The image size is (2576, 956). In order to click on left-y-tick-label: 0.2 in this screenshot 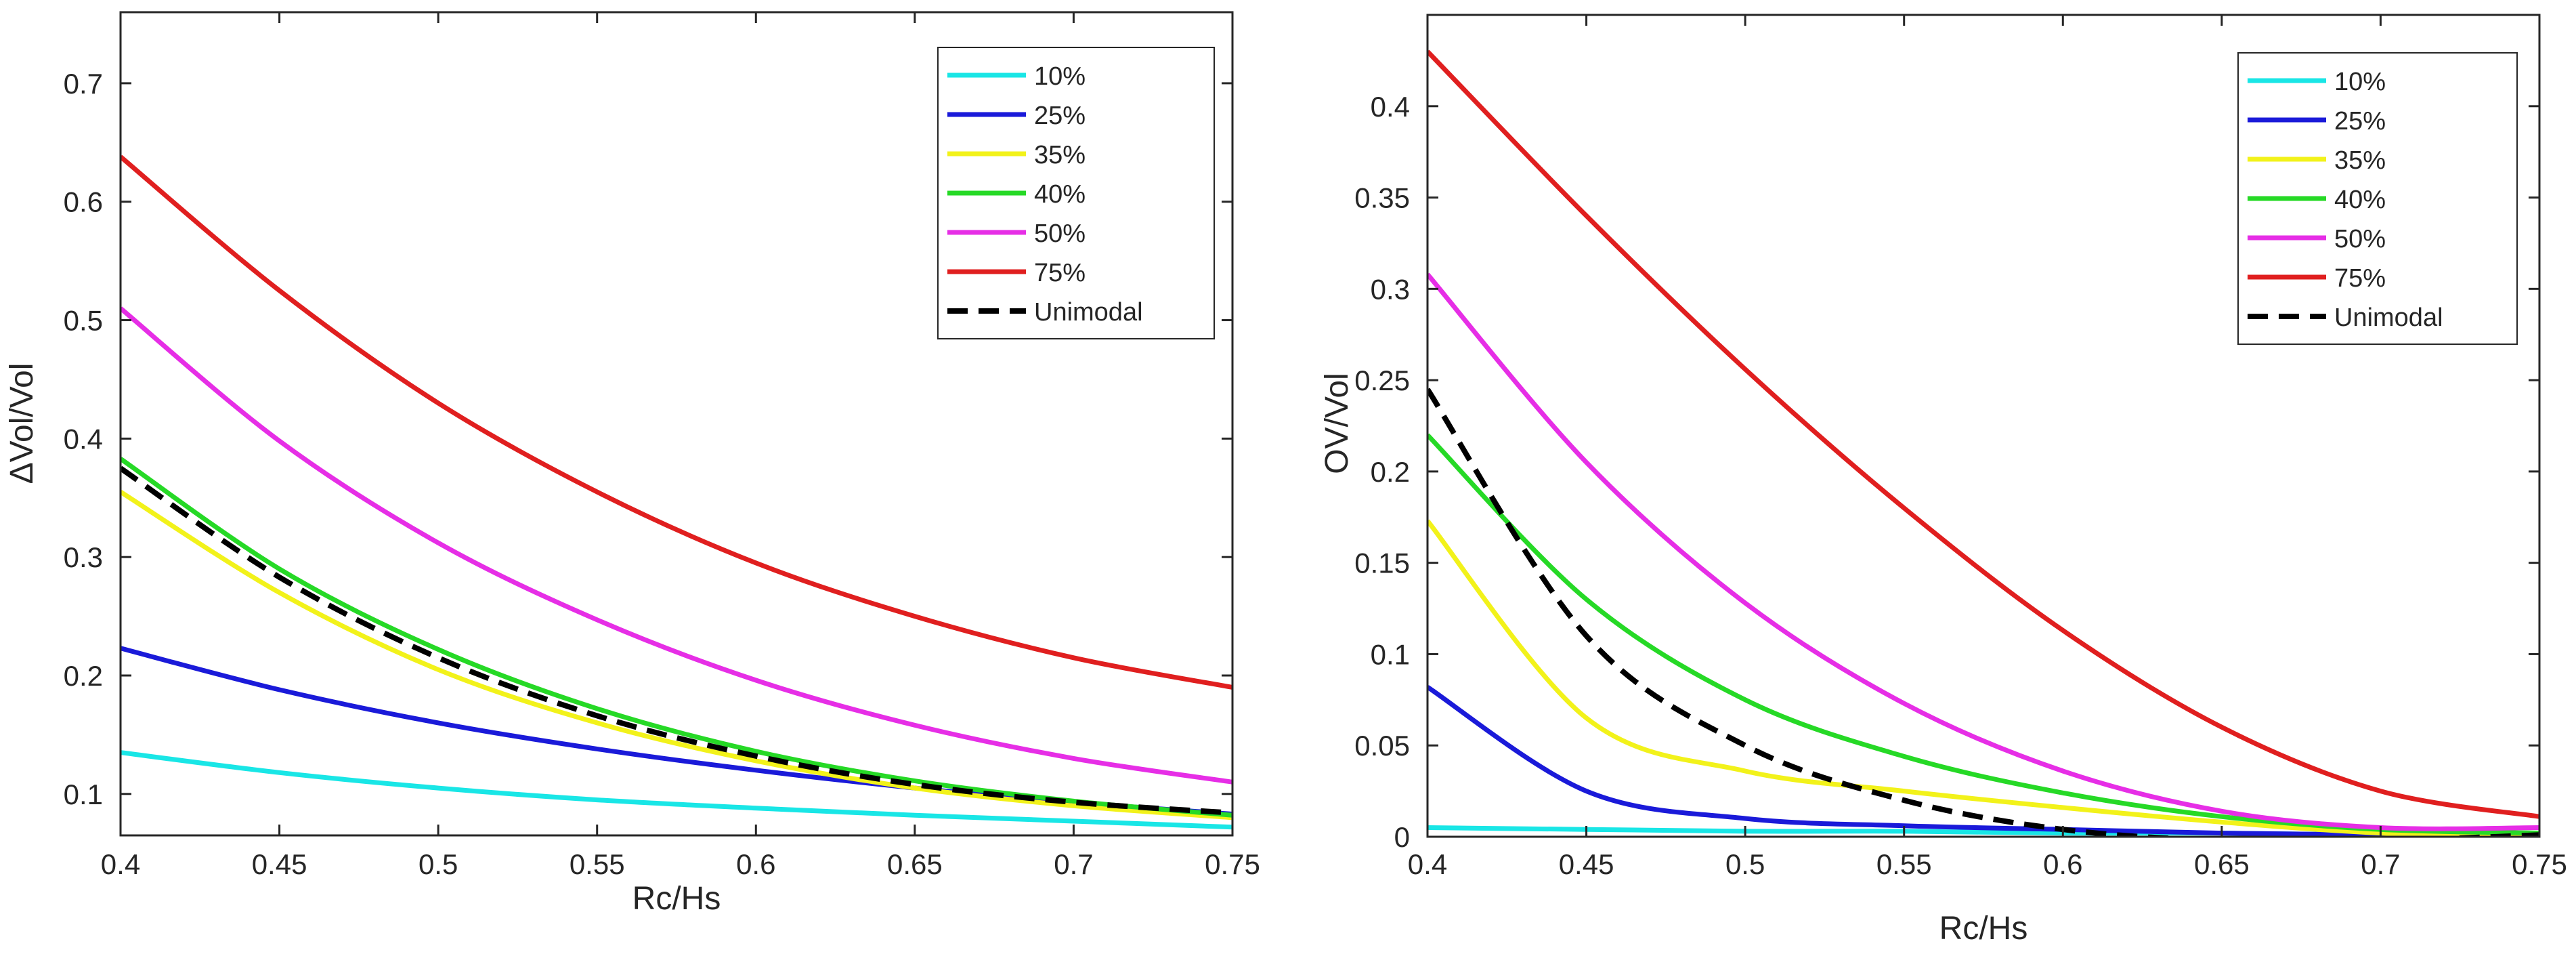, I will do `click(83, 676)`.